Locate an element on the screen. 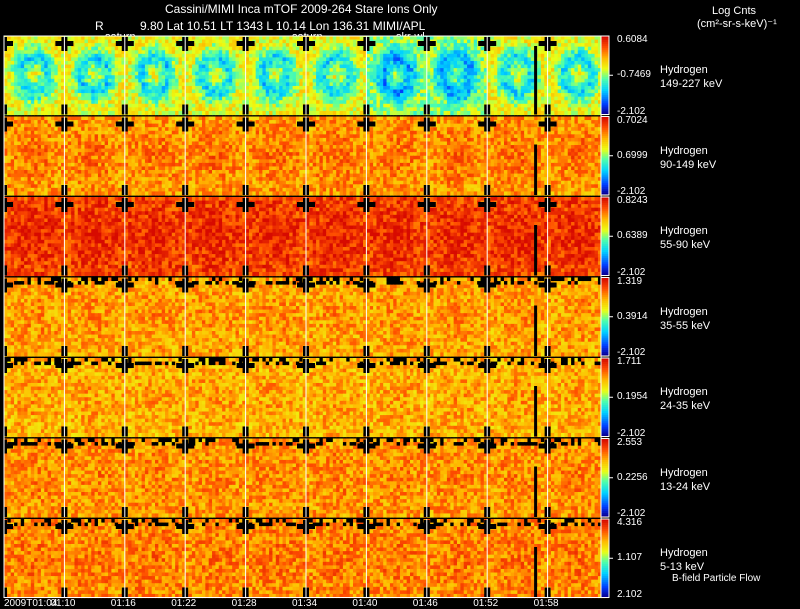  time-tick-label: 01:28 is located at coordinates (244, 603).